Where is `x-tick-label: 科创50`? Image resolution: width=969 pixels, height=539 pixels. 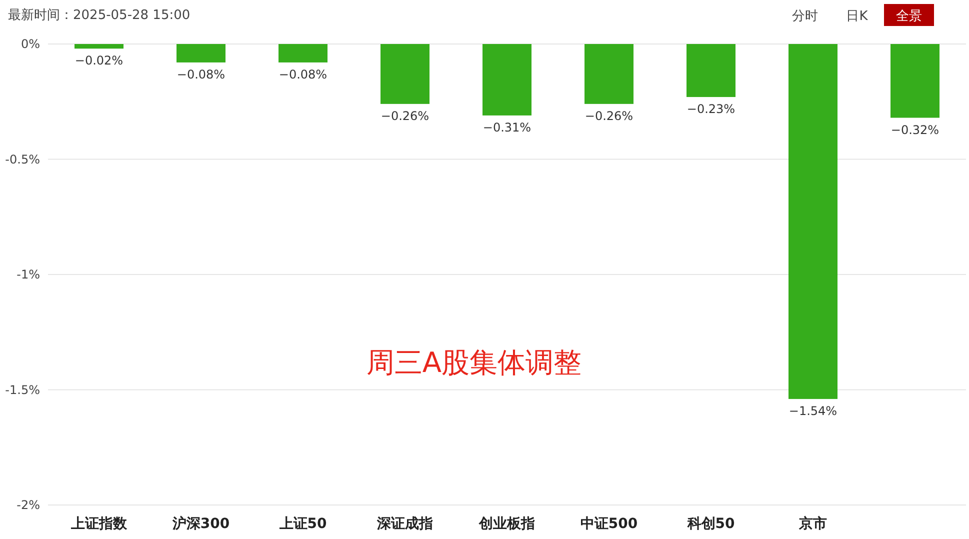 x-tick-label: 科创50 is located at coordinates (710, 524).